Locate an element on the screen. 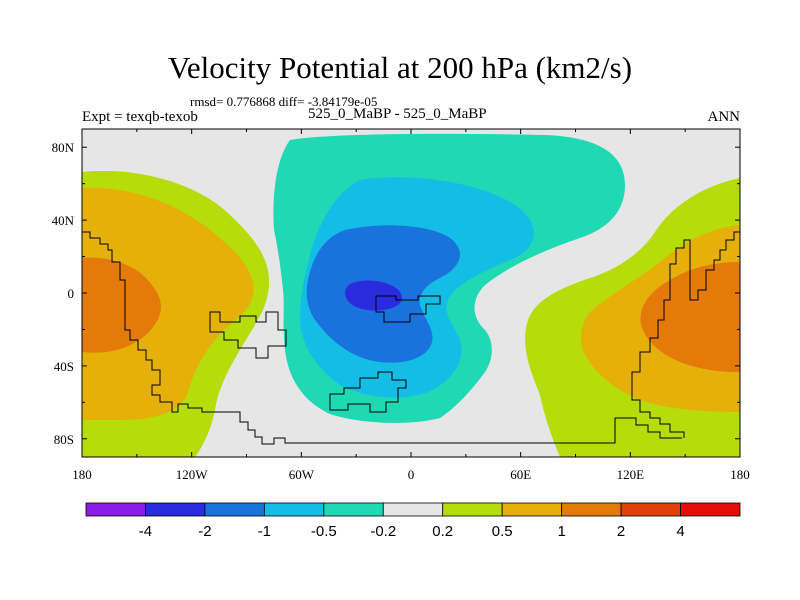  x-tick-label: 0 is located at coordinates (411, 474).